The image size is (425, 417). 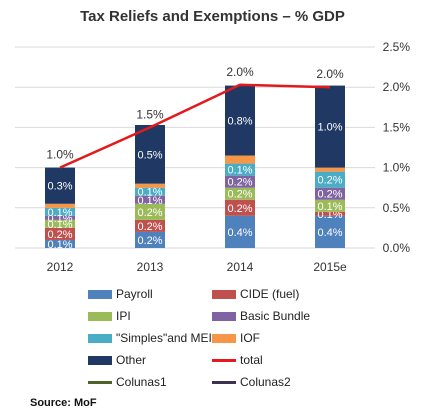 What do you see at coordinates (270, 294) in the screenshot?
I see `legend-label: CIDE (fuel)` at bounding box center [270, 294].